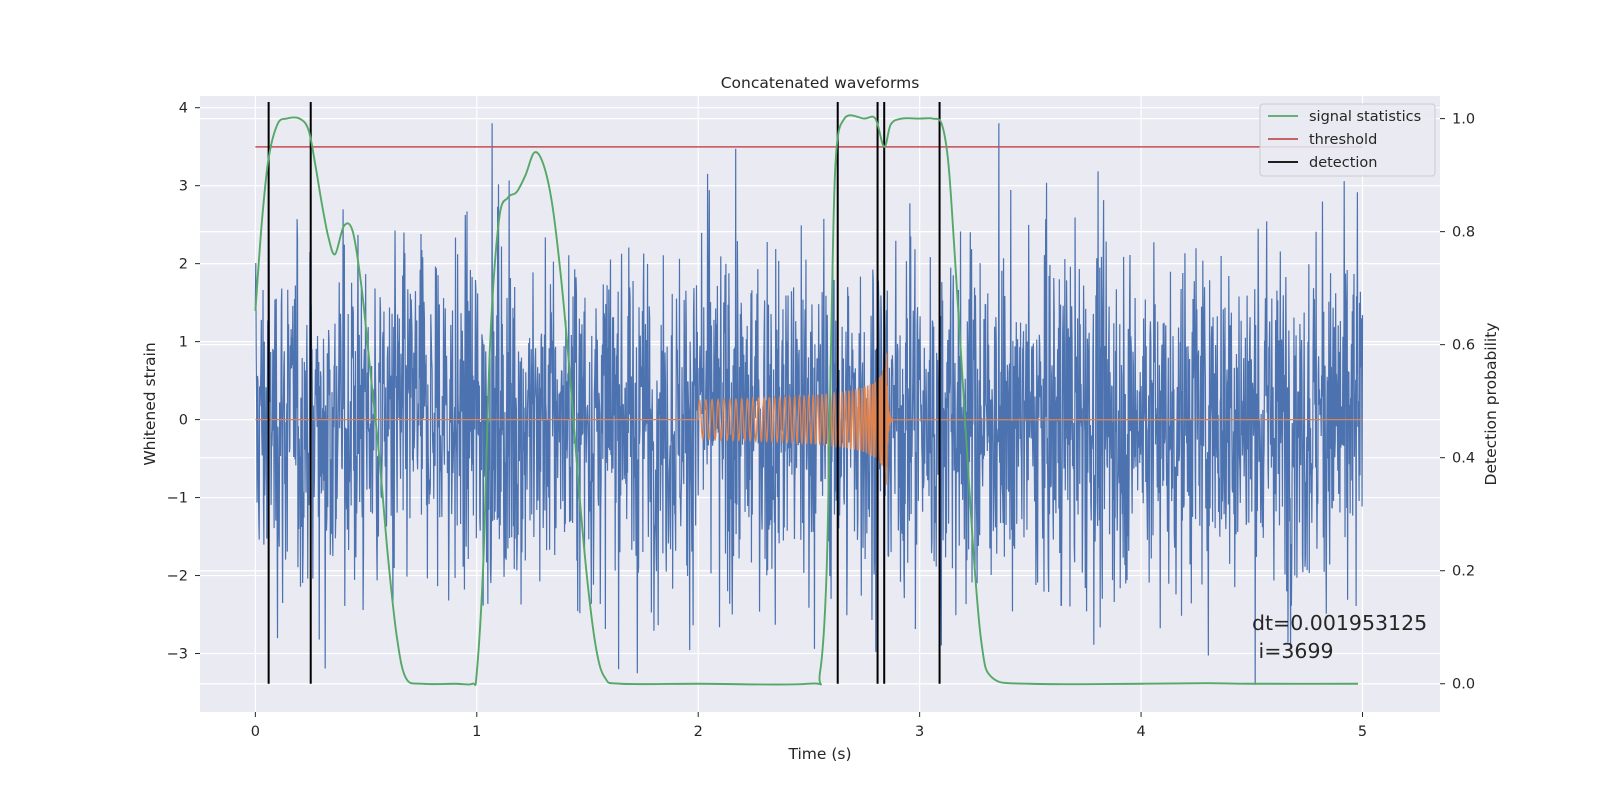  Describe the element at coordinates (1343, 163) in the screenshot. I see `legend-label-detection: detection` at that location.